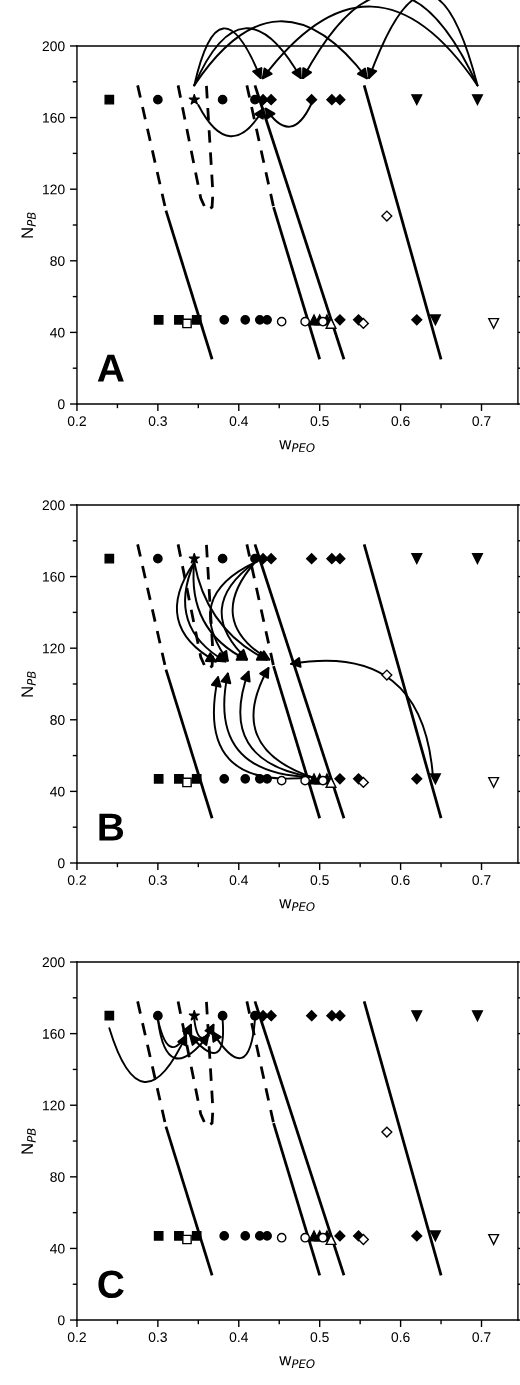 This screenshot has width=520, height=1385. What do you see at coordinates (110, 368) in the screenshot?
I see `annotation: A` at bounding box center [110, 368].